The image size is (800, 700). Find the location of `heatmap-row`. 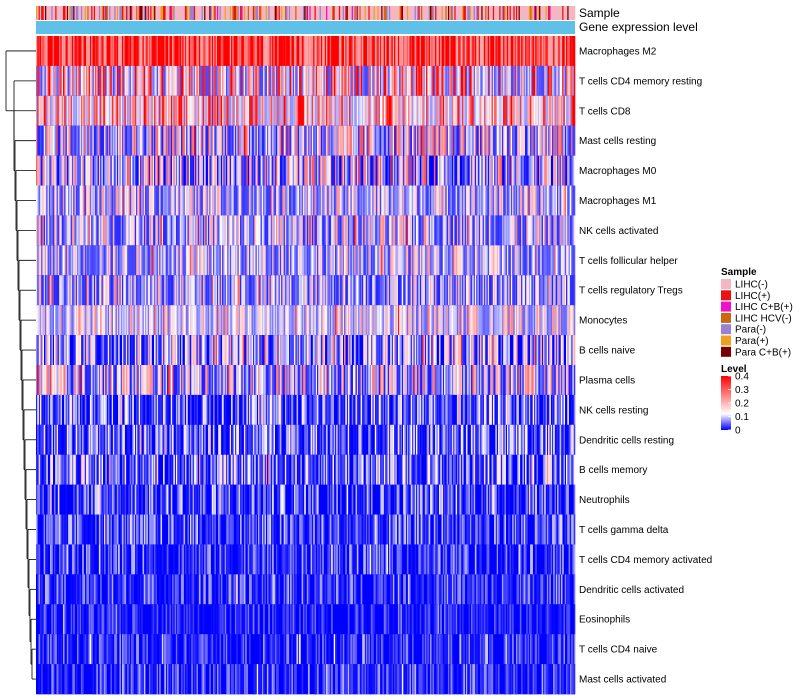

heatmap-row is located at coordinates (306, 260).